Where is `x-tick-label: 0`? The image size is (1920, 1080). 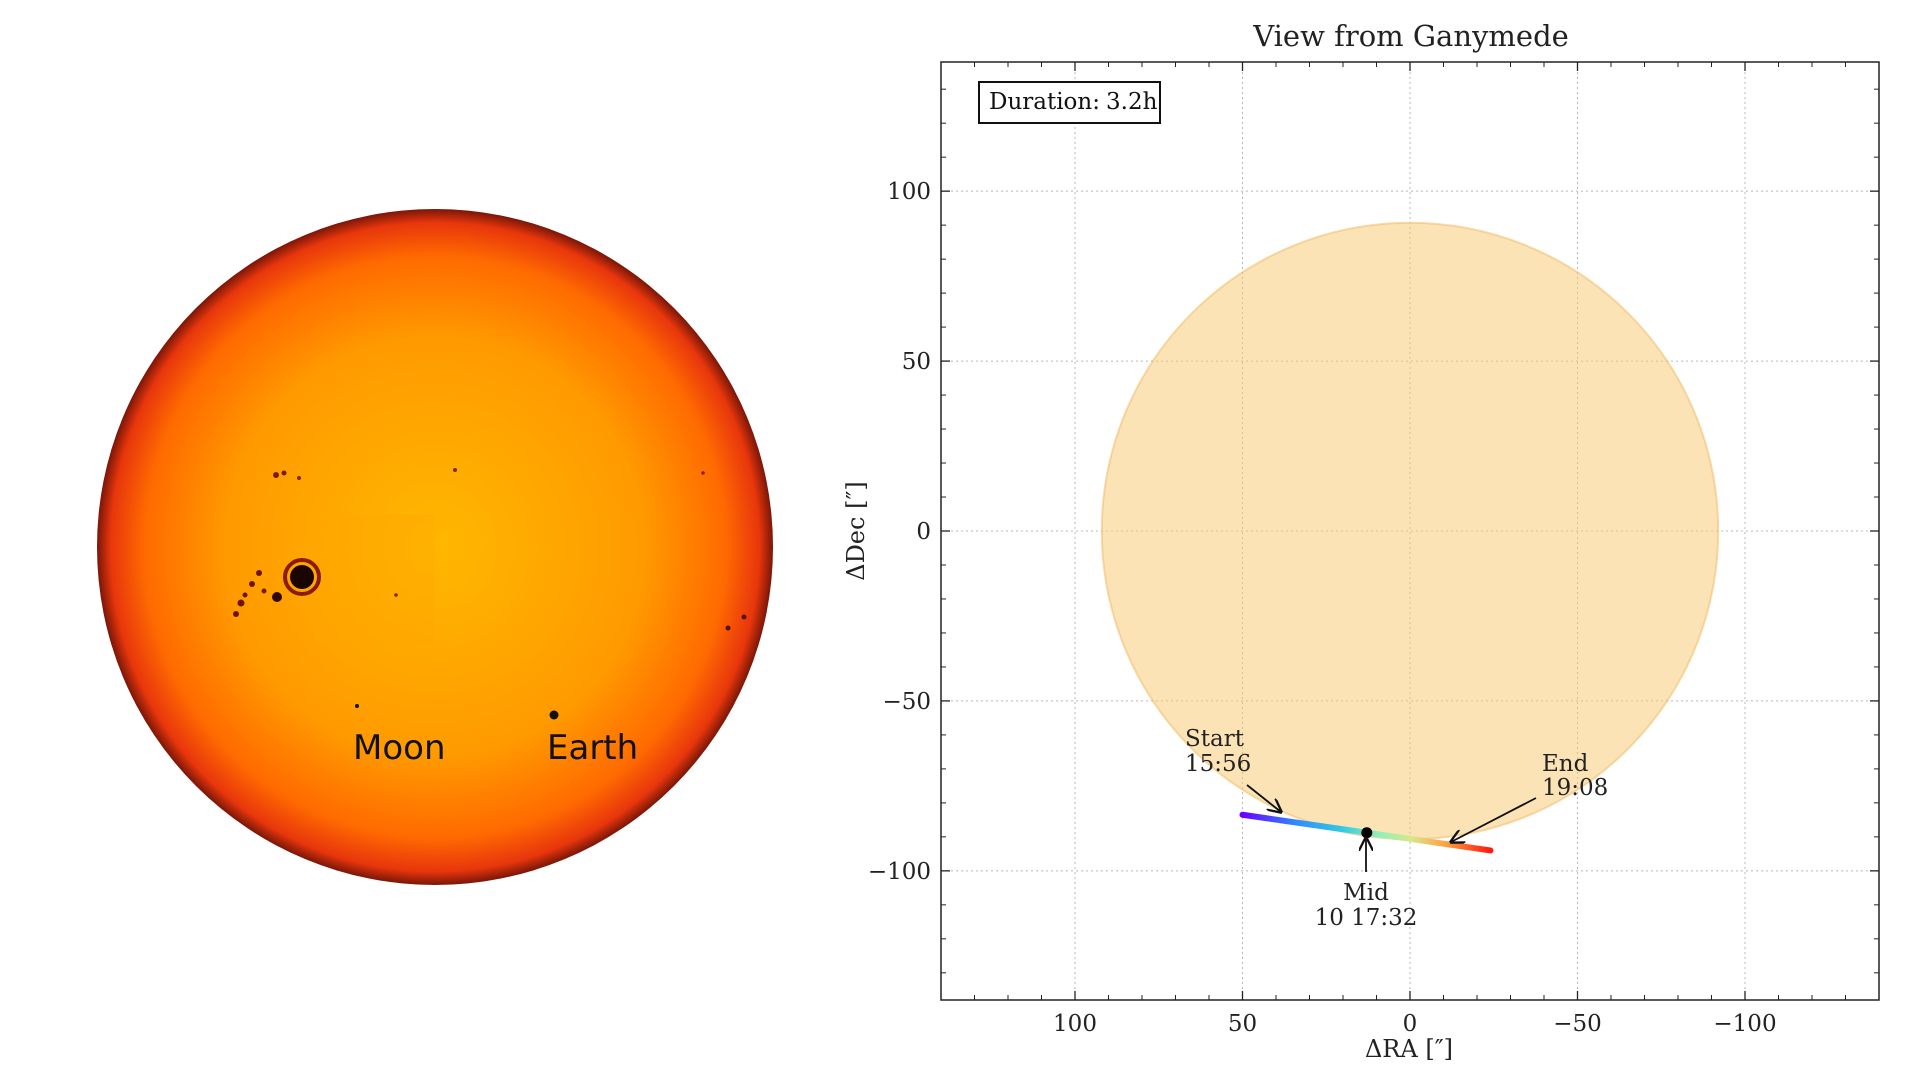
x-tick-label: 0 is located at coordinates (1410, 1024).